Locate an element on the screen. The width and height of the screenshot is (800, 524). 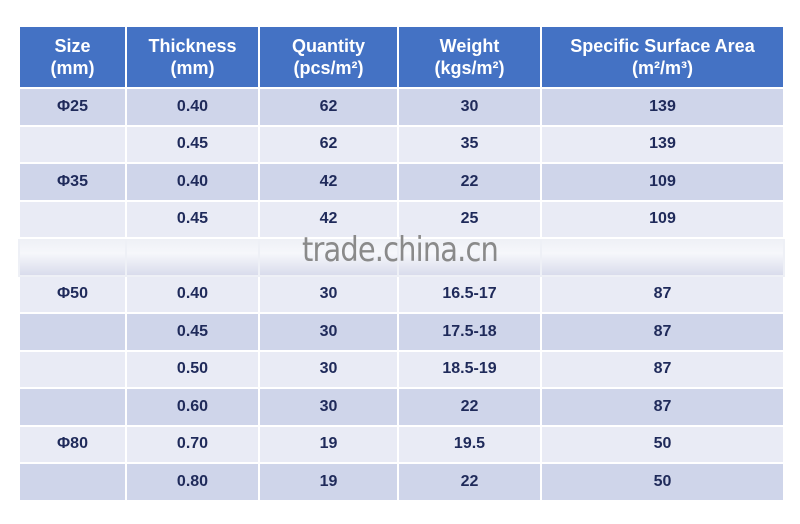
header-surface-area: Specific Surface Area (m²/m³) is located at coordinates (662, 57).